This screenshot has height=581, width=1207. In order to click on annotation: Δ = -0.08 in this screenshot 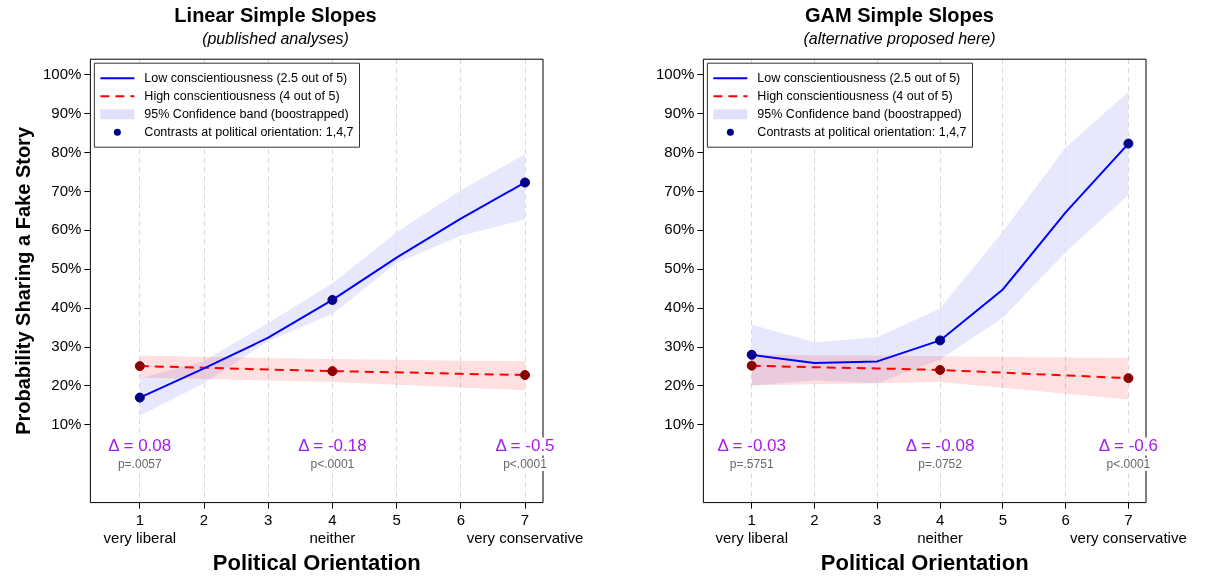, I will do `click(940, 446)`.